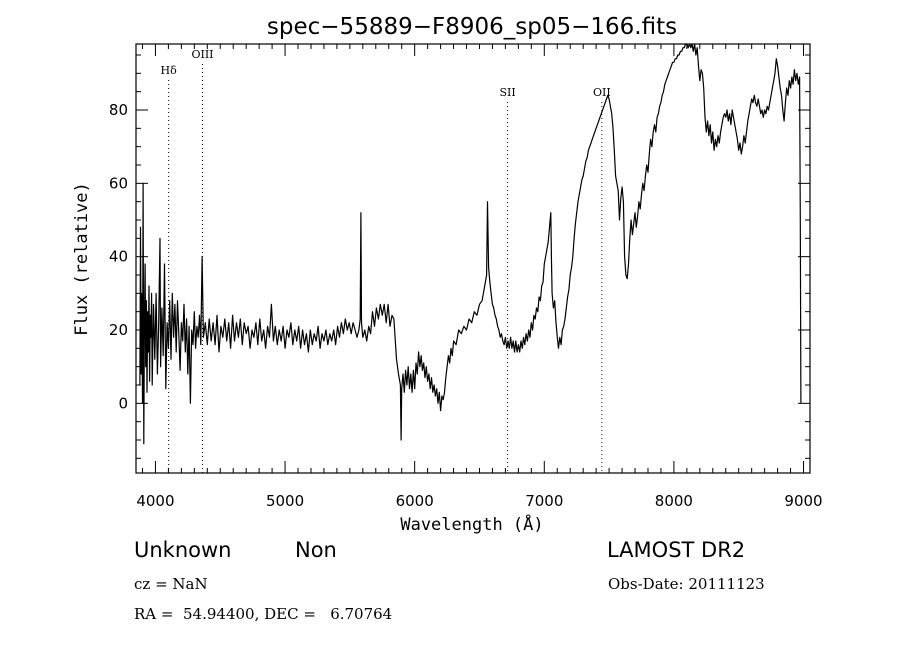 The height and width of the screenshot is (650, 900). I want to click on survey-name: LAMOST DR2, so click(676, 550).